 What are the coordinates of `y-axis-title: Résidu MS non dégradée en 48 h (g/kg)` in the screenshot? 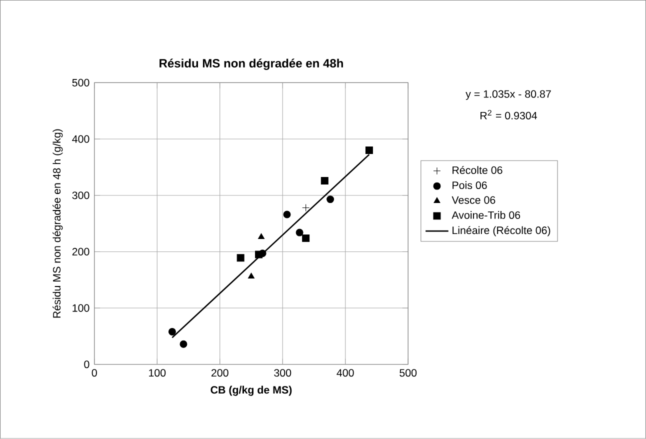 It's located at (57, 223).